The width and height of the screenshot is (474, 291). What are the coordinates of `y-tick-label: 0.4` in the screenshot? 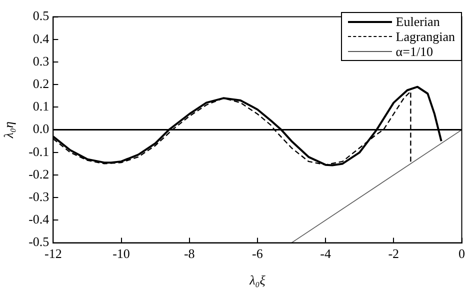 It's located at (41, 38).